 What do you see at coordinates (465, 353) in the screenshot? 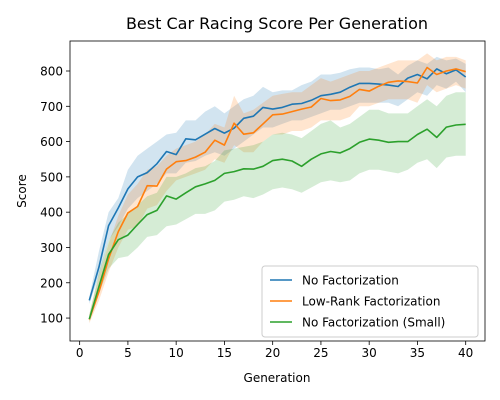
I see `x-tick-label: 40` at bounding box center [465, 353].